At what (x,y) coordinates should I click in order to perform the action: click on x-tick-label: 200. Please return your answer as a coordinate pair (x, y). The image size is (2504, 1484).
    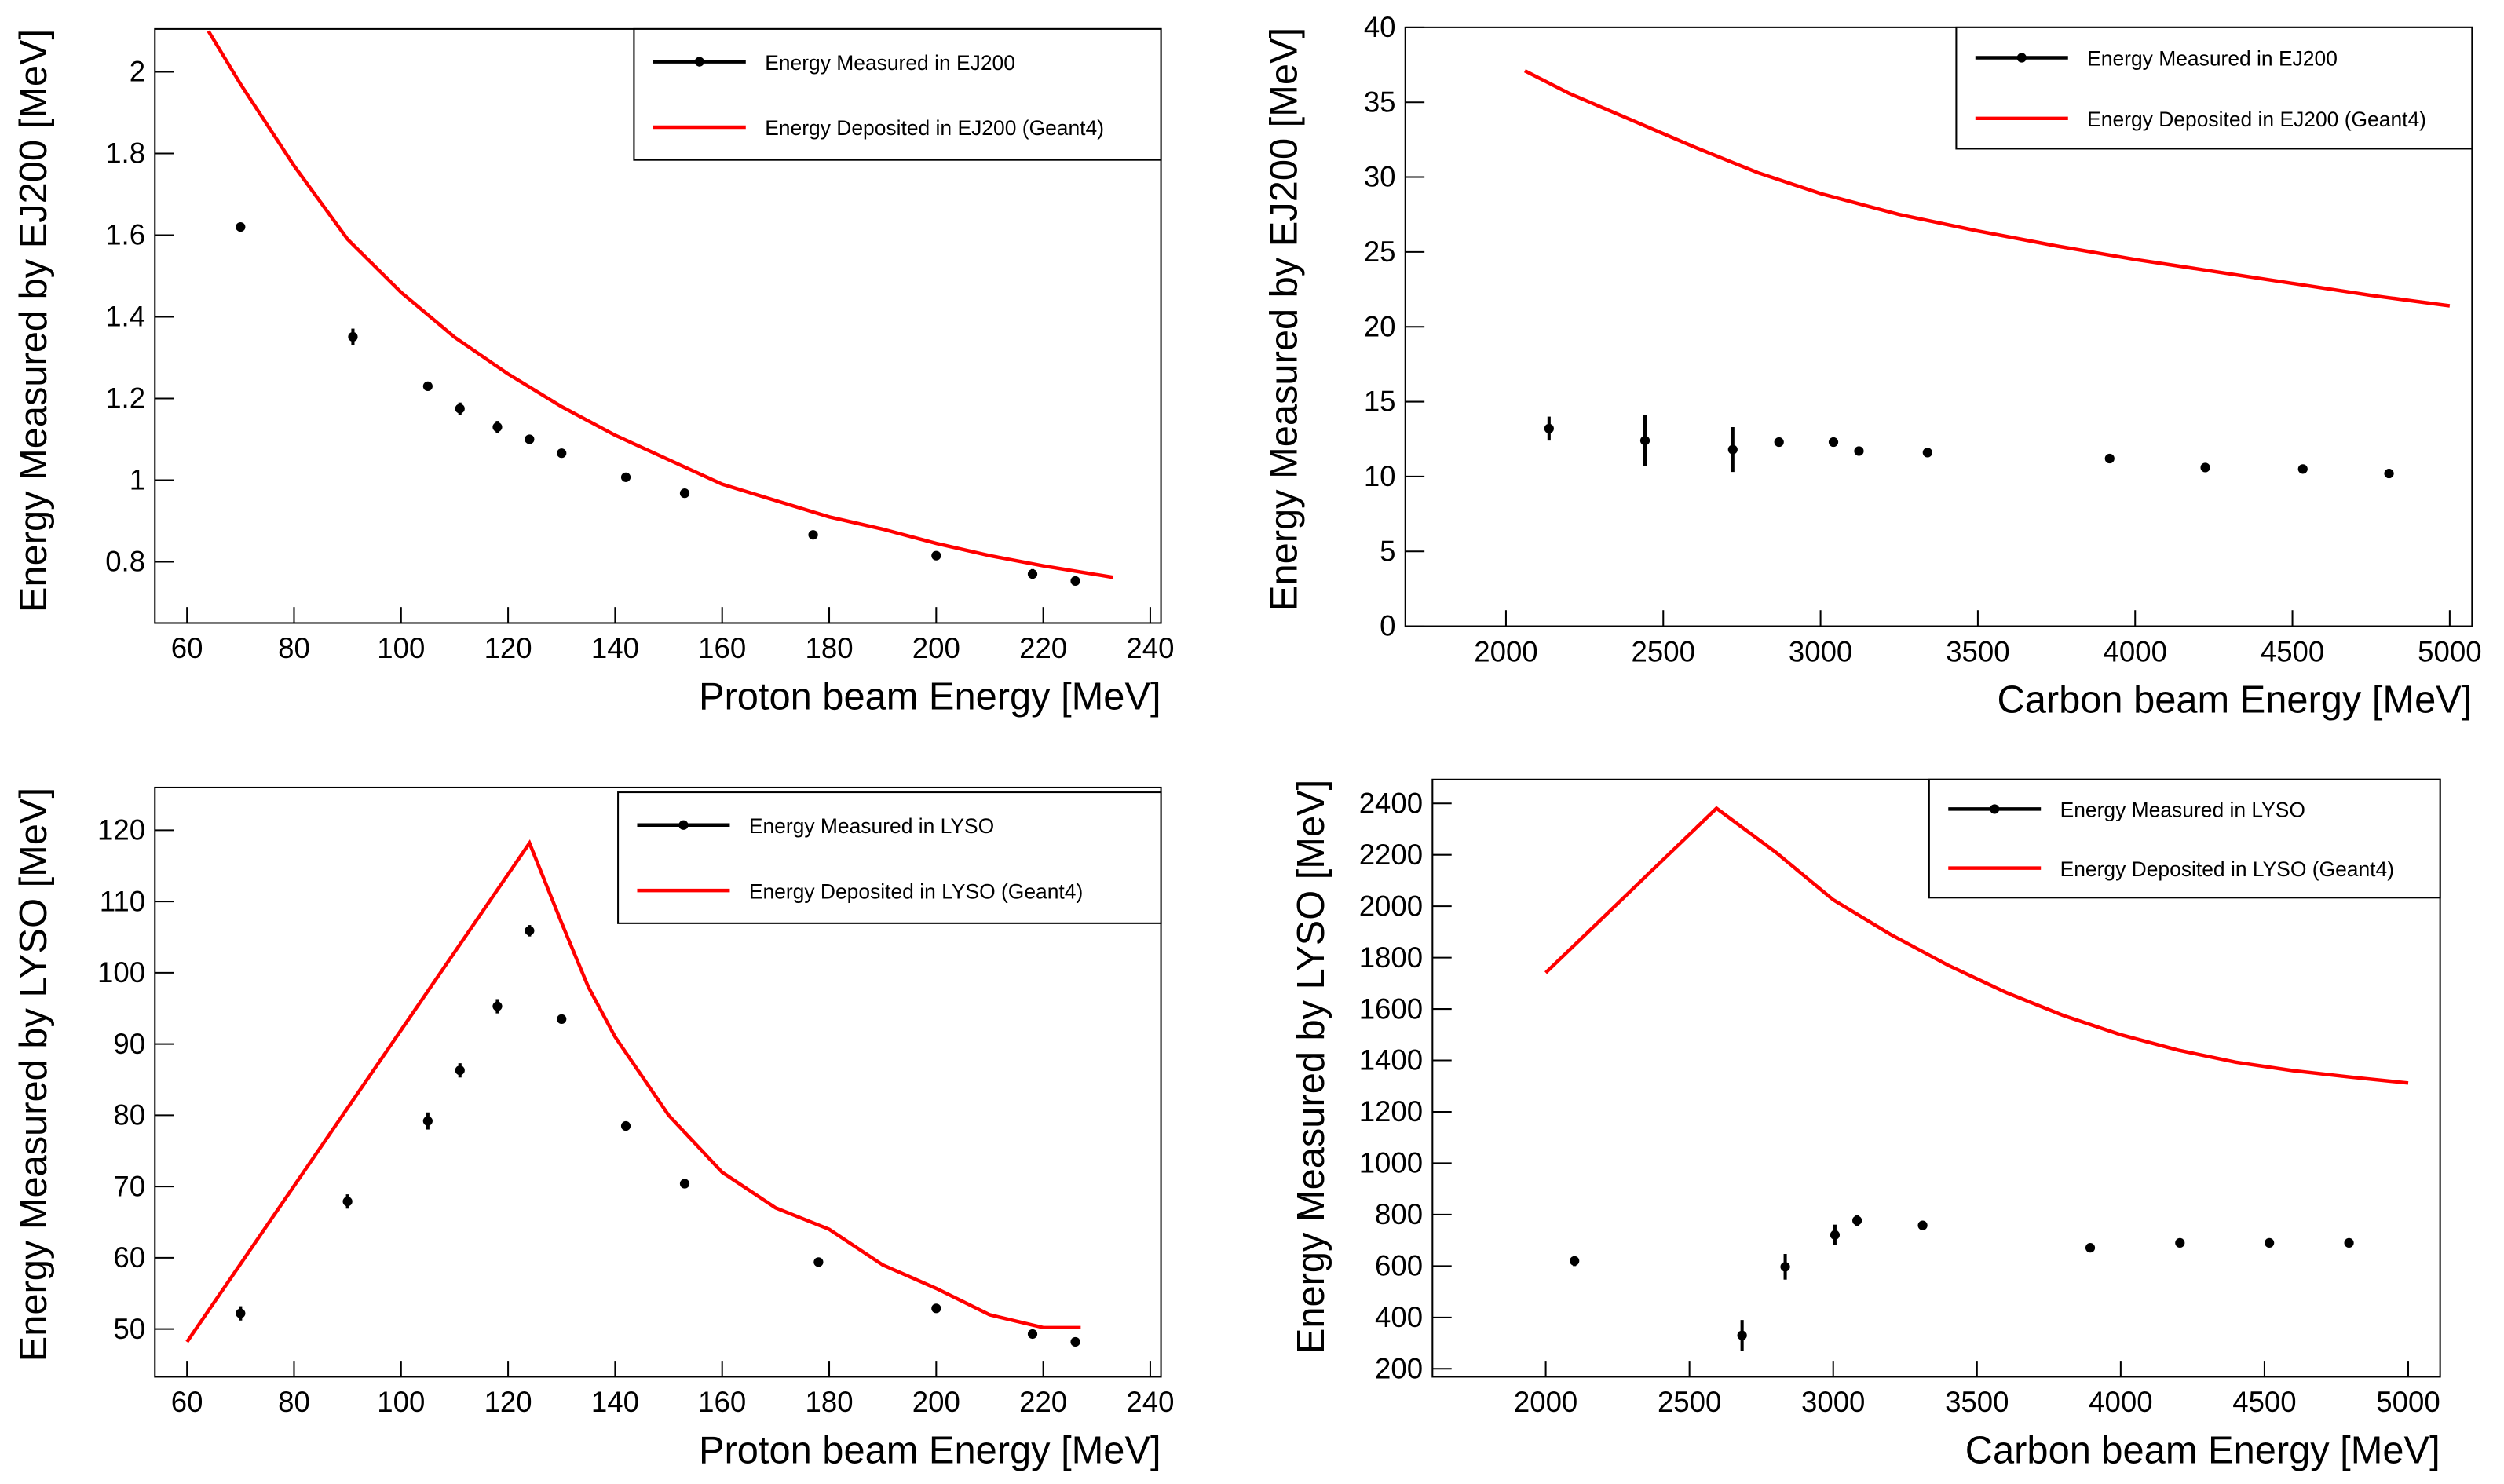
    Looking at the image, I should click on (936, 648).